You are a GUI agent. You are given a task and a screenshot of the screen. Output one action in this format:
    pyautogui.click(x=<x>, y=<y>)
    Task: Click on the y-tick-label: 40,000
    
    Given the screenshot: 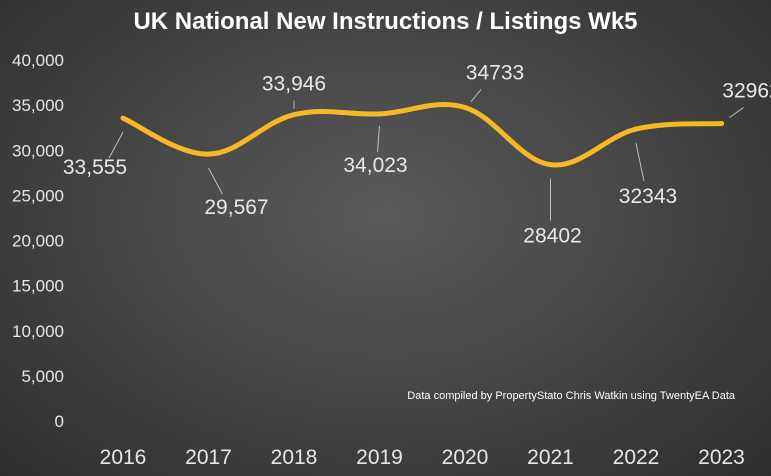 What is the action you would take?
    pyautogui.click(x=38, y=60)
    